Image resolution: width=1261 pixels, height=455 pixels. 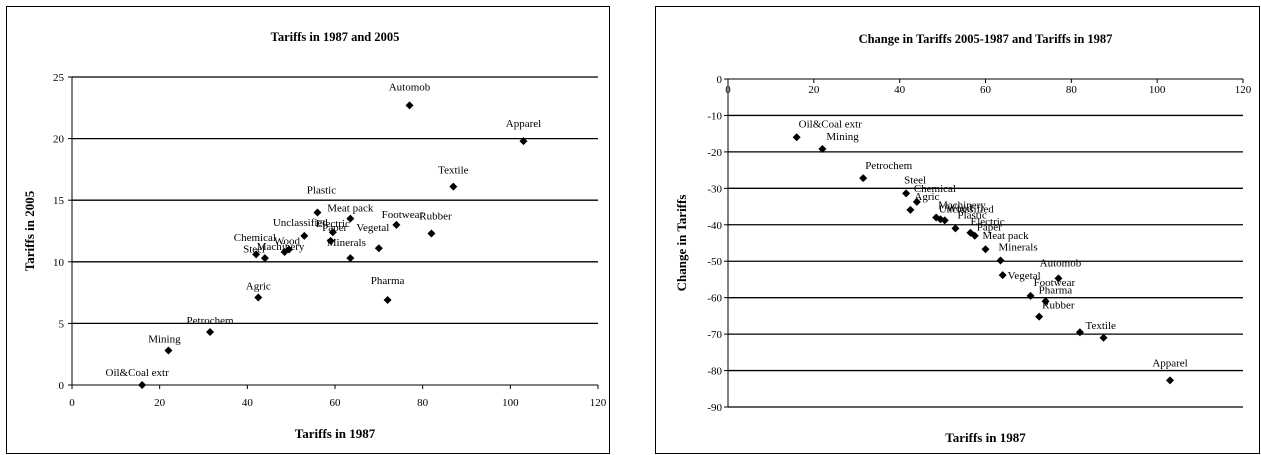 What do you see at coordinates (1006, 236) in the screenshot?
I see `data-label-meat-pack: Meat pack` at bounding box center [1006, 236].